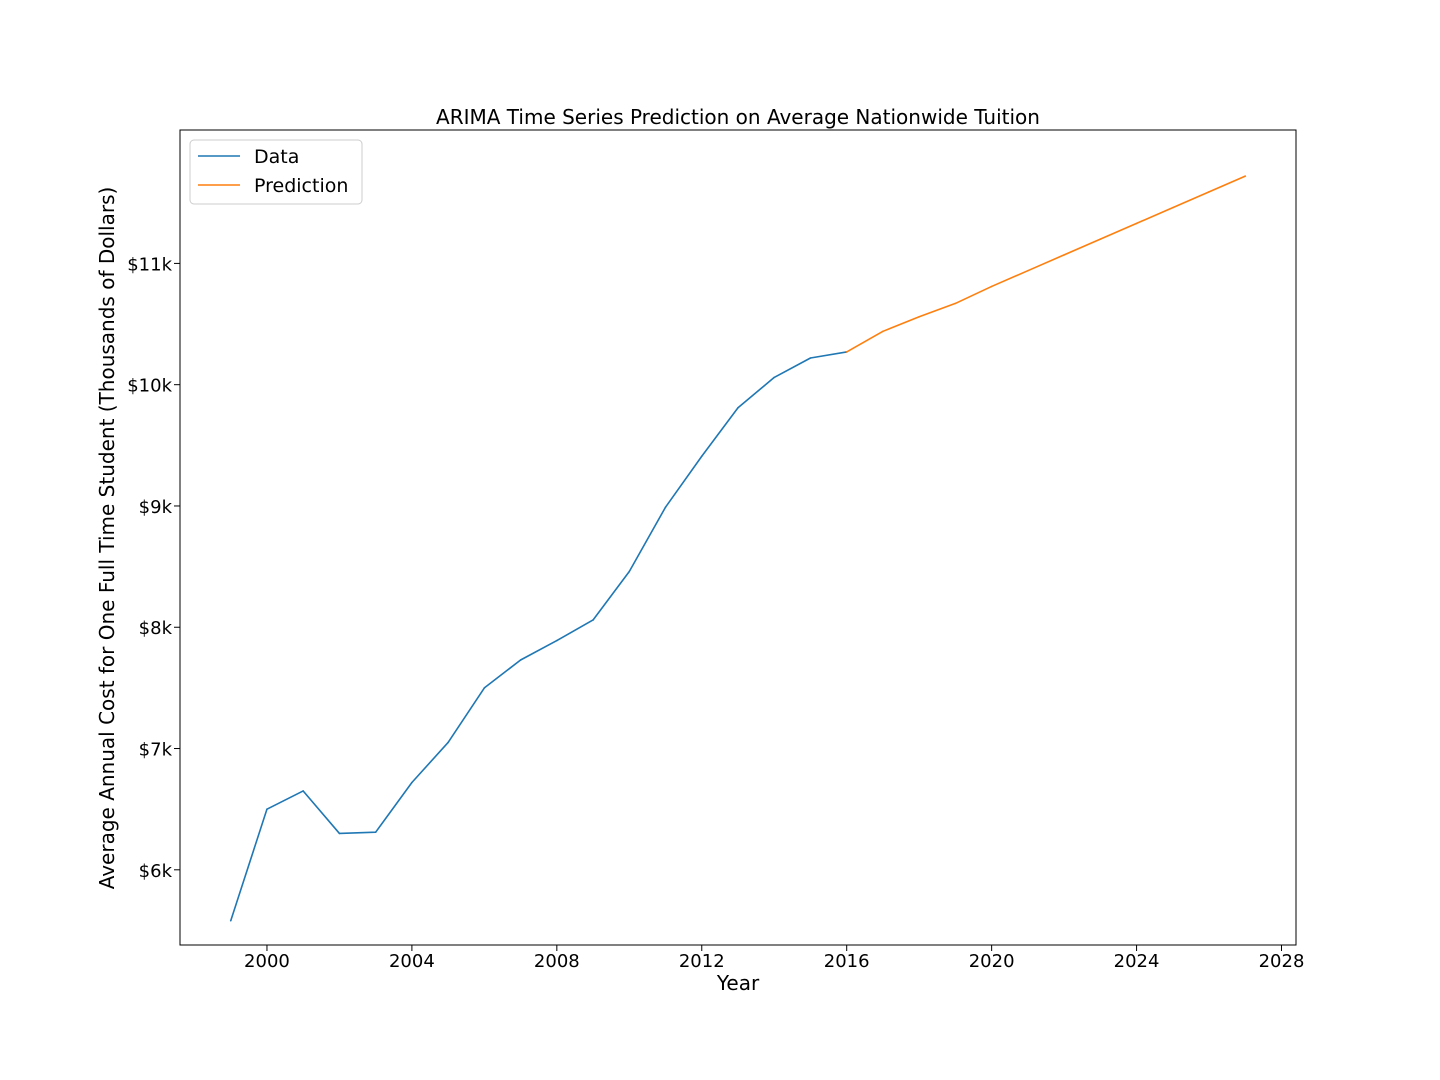 Image resolution: width=1440 pixels, height=1080 pixels. Describe the element at coordinates (702, 961) in the screenshot. I see `x-tick-label: 2012` at that location.